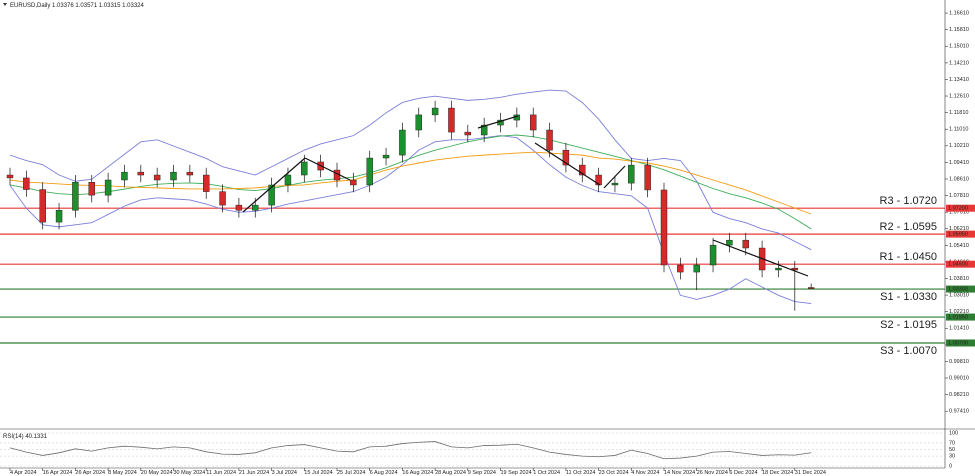 This screenshot has height=476, width=975. What do you see at coordinates (959, 80) in the screenshot?
I see `y-tick-label: 1.13410` at bounding box center [959, 80].